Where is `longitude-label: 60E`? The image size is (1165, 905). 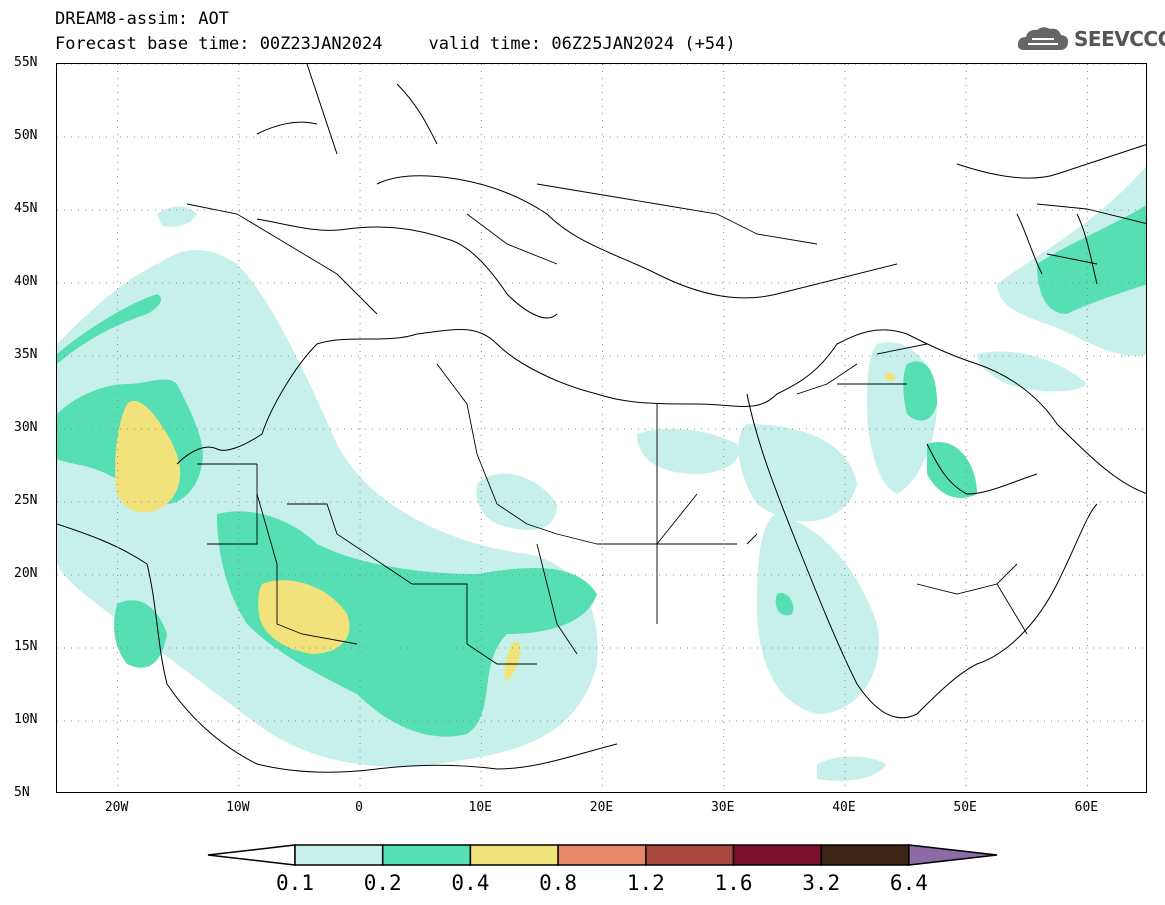 longitude-label: 60E is located at coordinates (1086, 807).